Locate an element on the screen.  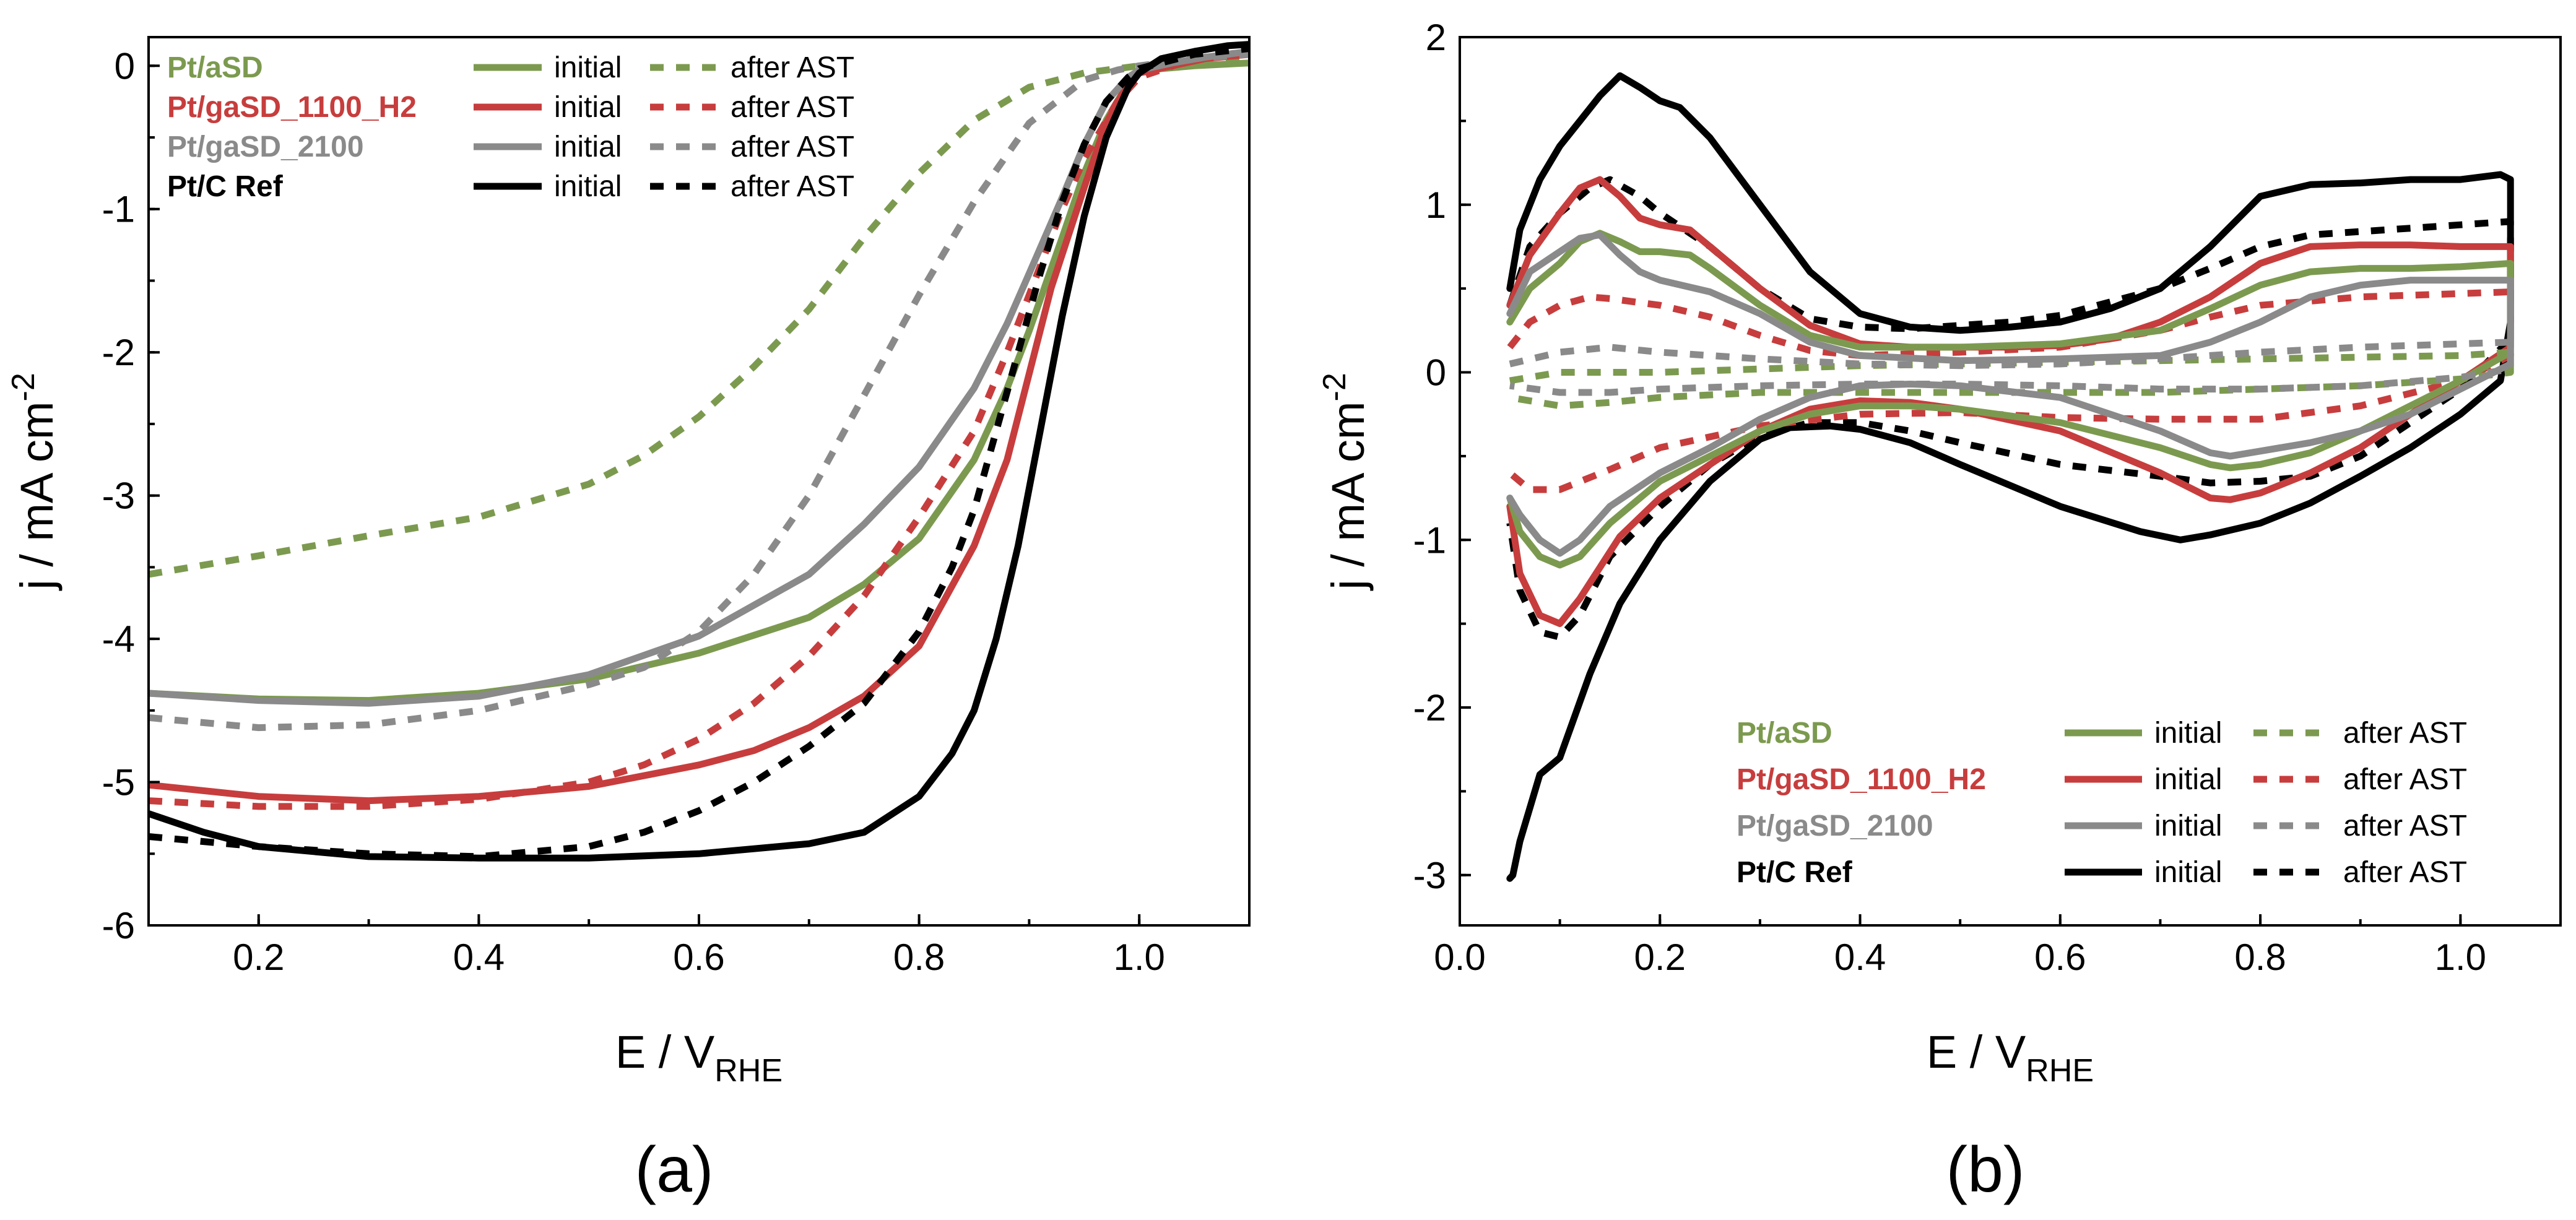
panel-a-x-tick-label: 0.2 is located at coordinates (258, 957).